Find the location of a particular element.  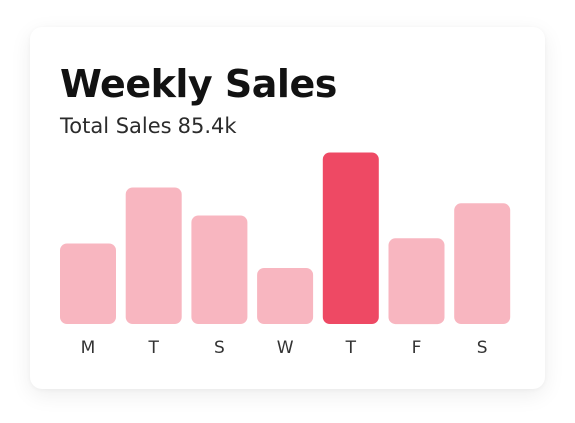

day-label-3: S is located at coordinates (219, 348).